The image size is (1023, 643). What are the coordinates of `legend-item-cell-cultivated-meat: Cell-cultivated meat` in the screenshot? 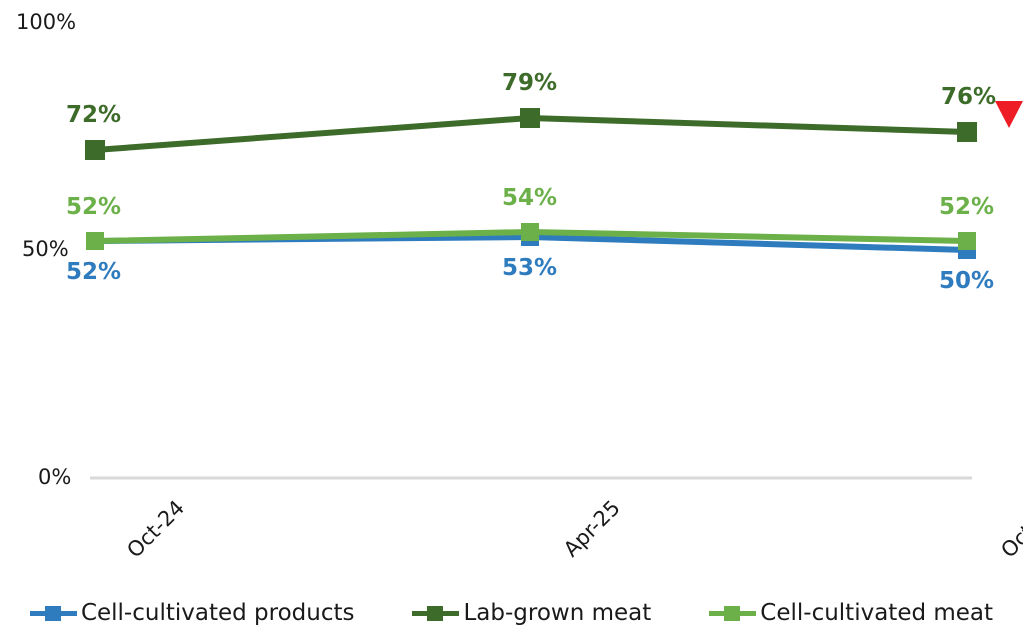 It's located at (851, 612).